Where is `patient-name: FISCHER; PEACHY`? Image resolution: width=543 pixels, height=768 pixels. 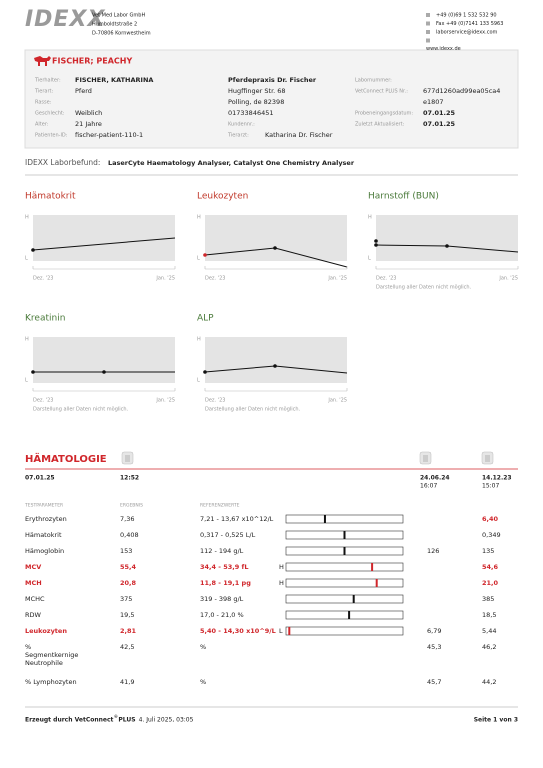
patient-name: FISCHER; PEACHY is located at coordinates (92, 61).